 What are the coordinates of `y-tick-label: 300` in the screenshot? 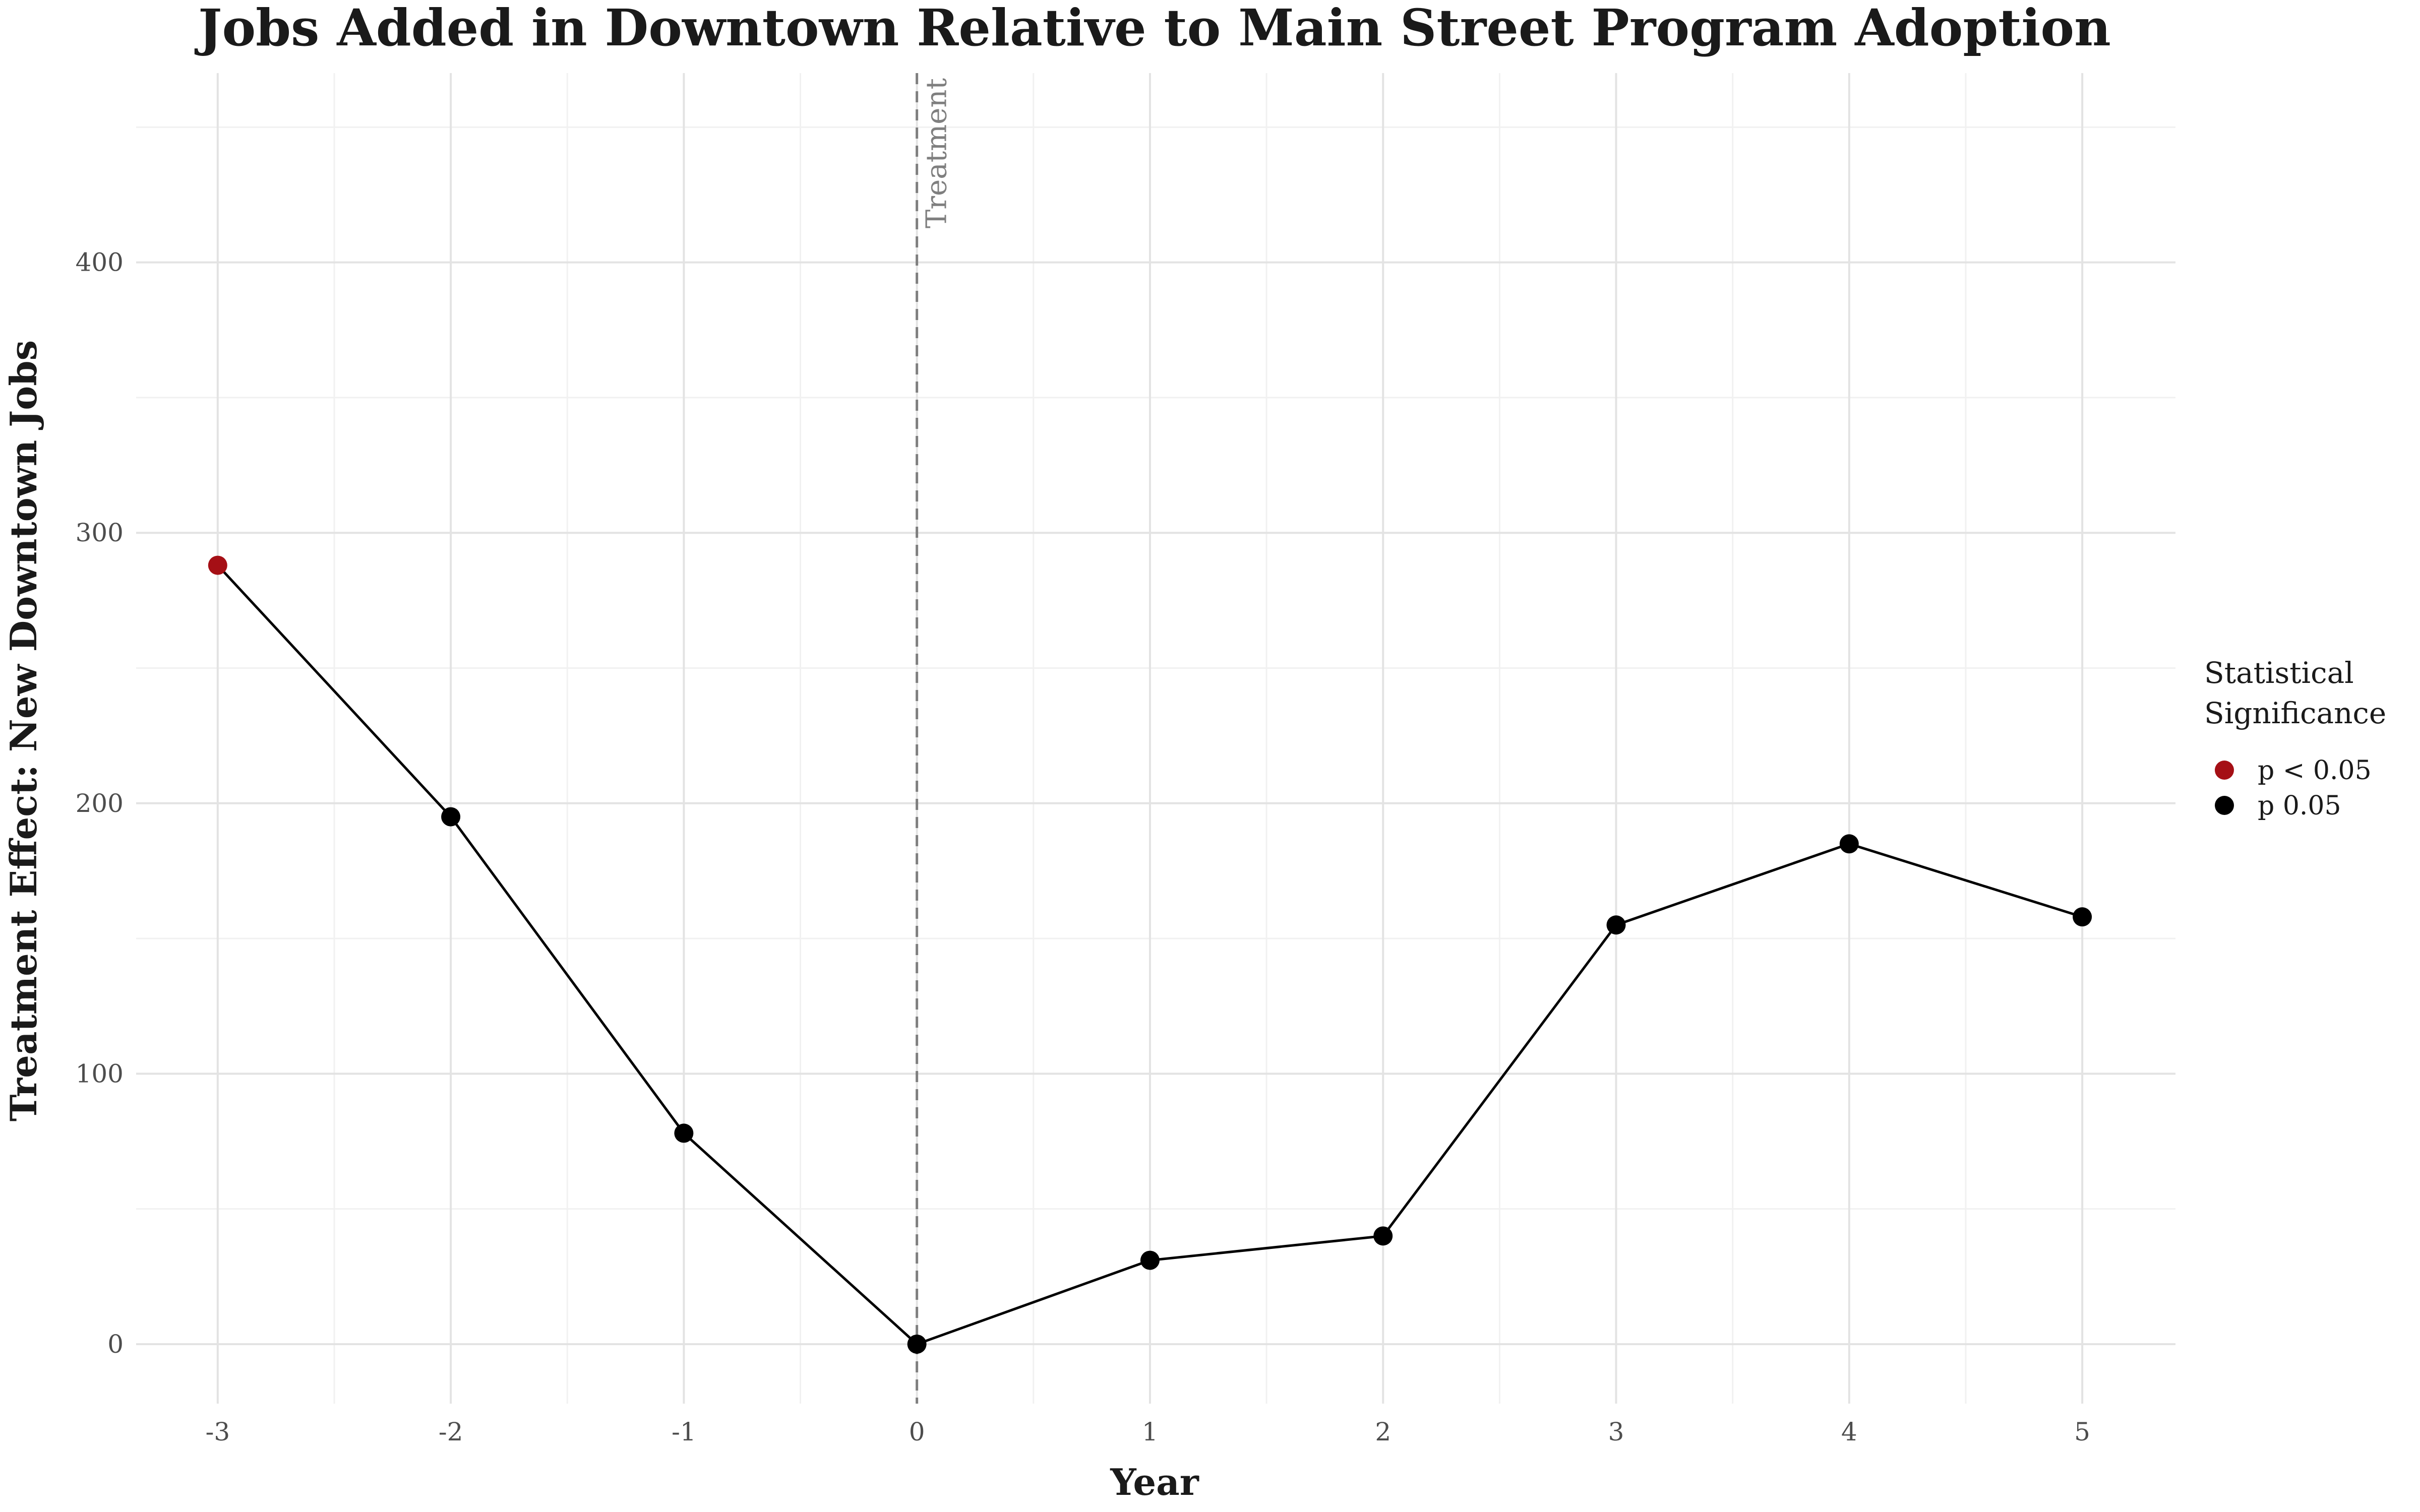 It's located at (100, 532).